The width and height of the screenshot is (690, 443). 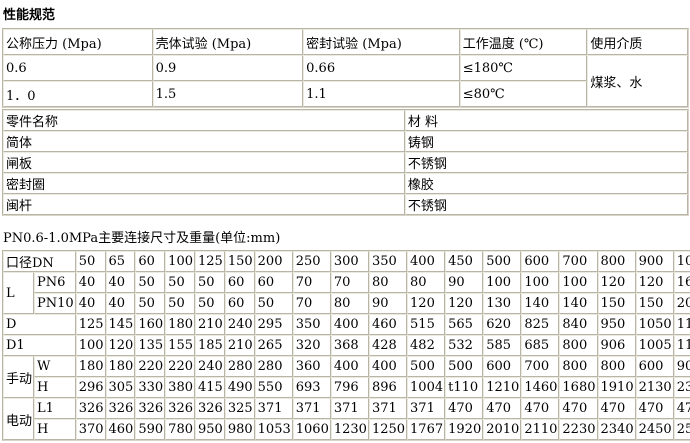 I want to click on dim-value-cell: 150, so click(x=616, y=303).